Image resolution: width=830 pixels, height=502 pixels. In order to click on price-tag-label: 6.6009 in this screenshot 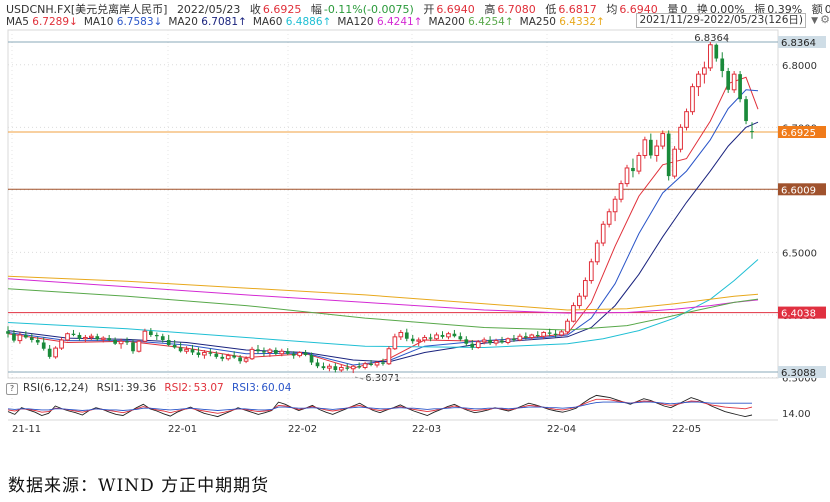, I will do `click(798, 190)`.